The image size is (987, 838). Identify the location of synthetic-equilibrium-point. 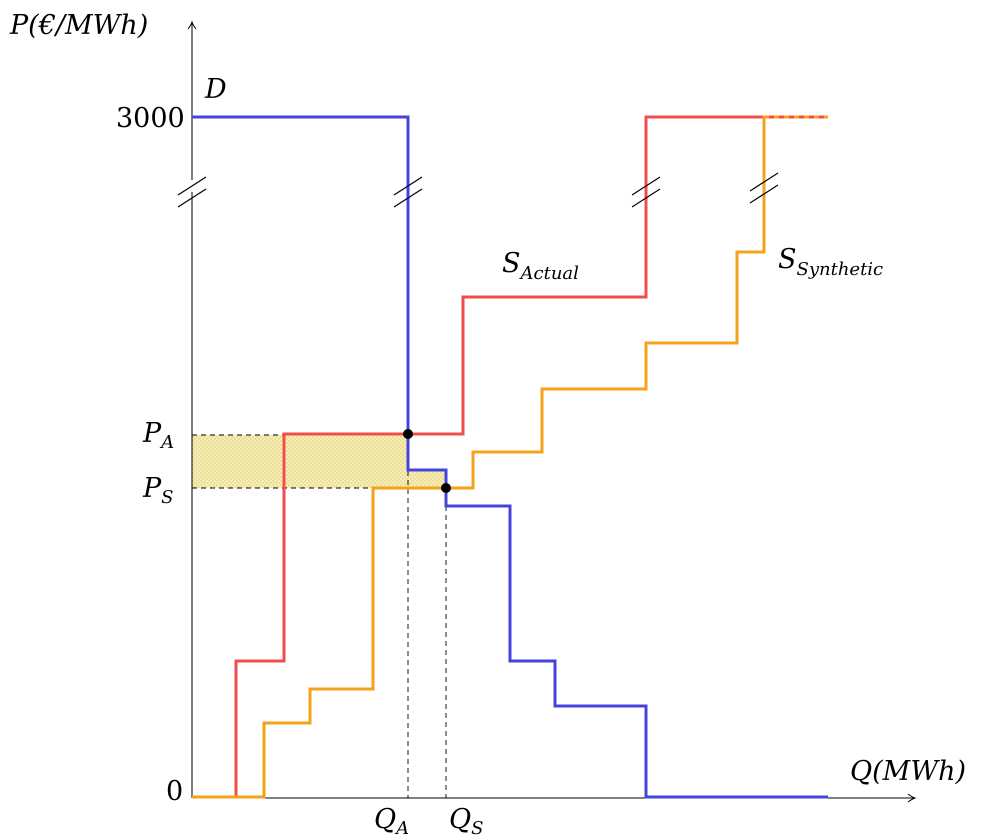
(446, 488).